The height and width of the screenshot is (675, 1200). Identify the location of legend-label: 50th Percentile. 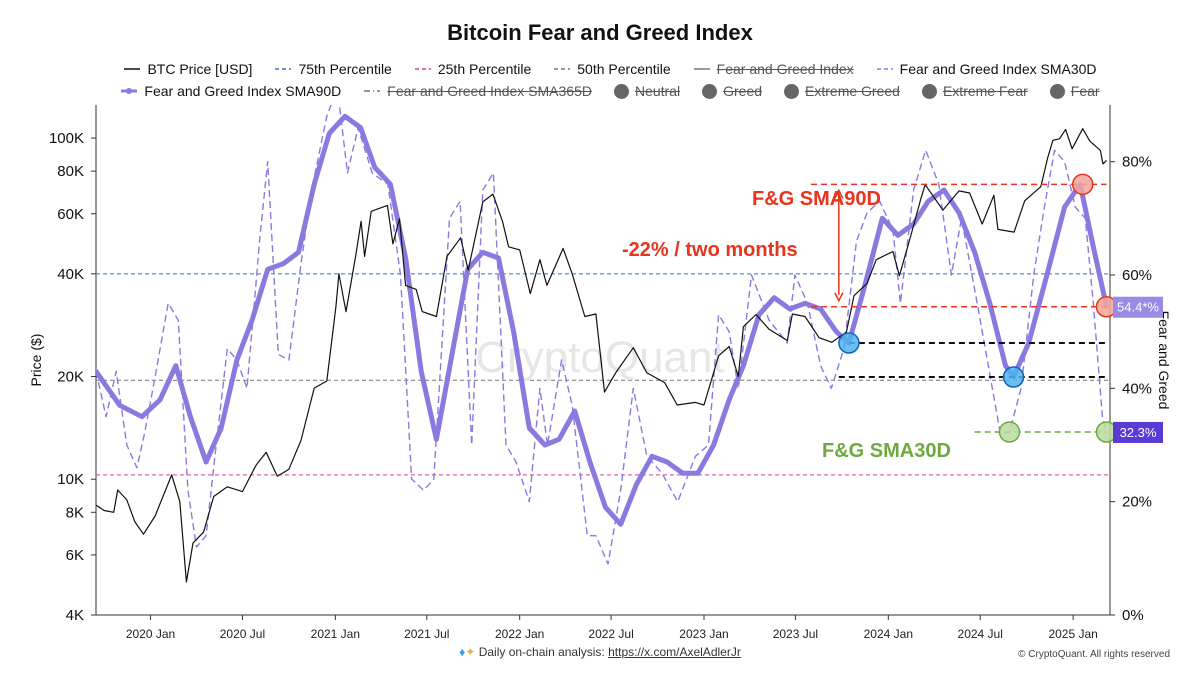
(624, 69).